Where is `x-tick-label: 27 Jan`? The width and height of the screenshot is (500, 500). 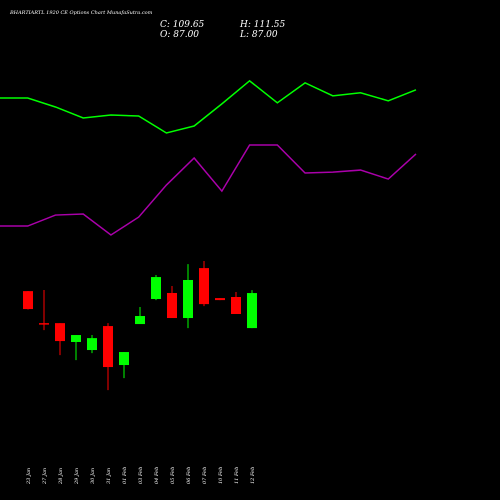
x-tick-label: 27 Jan is located at coordinates (45, 476).